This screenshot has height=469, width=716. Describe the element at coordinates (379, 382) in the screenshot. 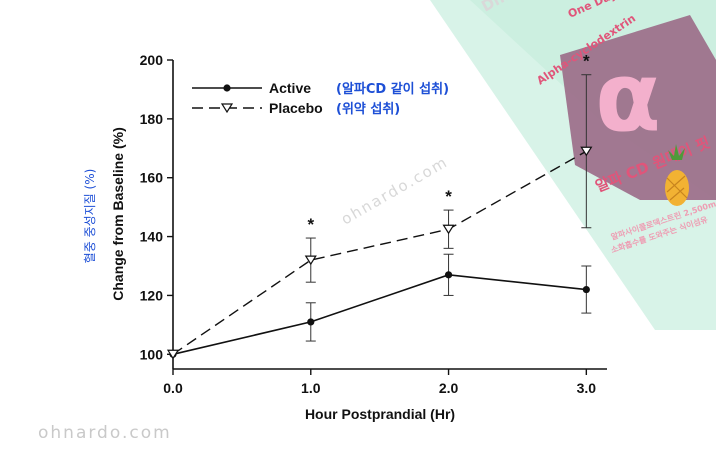

I see `x-ticks: 0.0 1.0 2.0 3.0` at that location.